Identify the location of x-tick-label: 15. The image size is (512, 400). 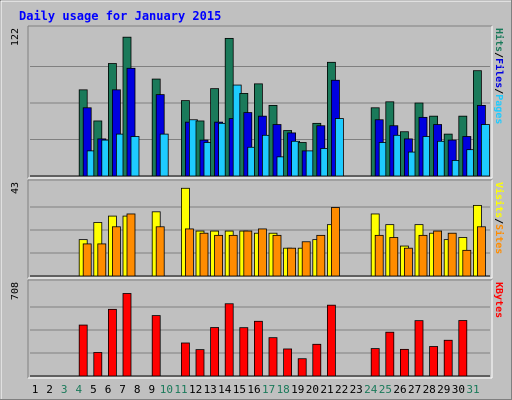
(239, 389).